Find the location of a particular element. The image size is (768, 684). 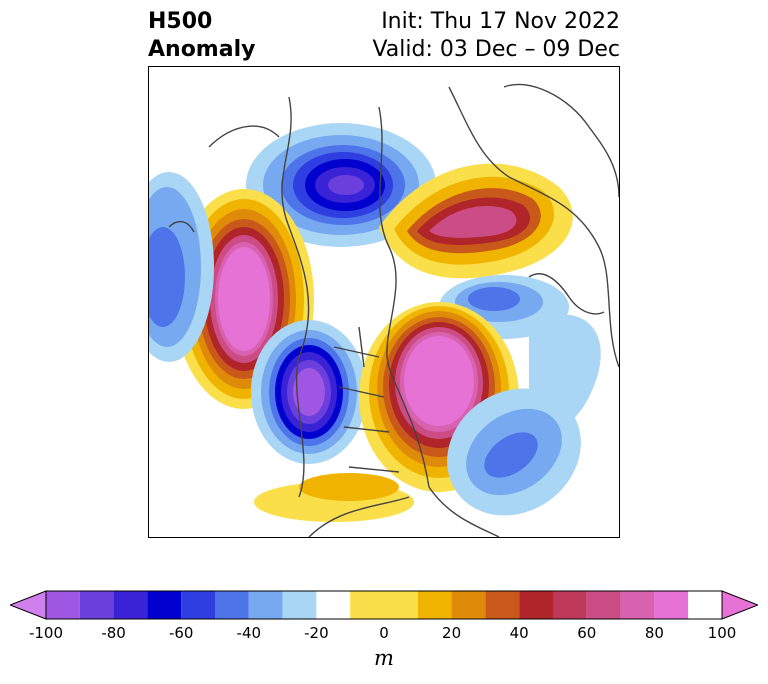

anomaly-pos-south is located at coordinates (334, 497).